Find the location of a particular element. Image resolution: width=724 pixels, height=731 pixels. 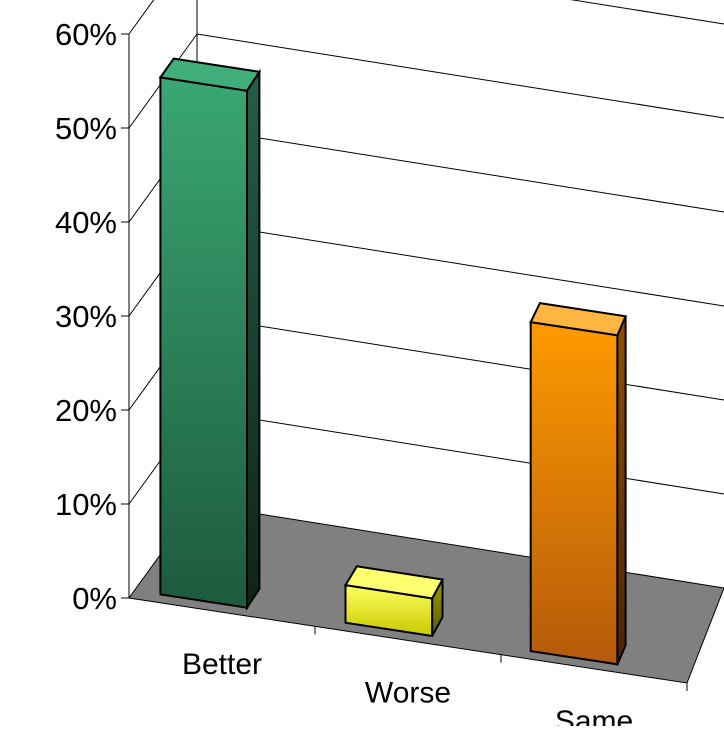

bar-better is located at coordinates (210, 334).